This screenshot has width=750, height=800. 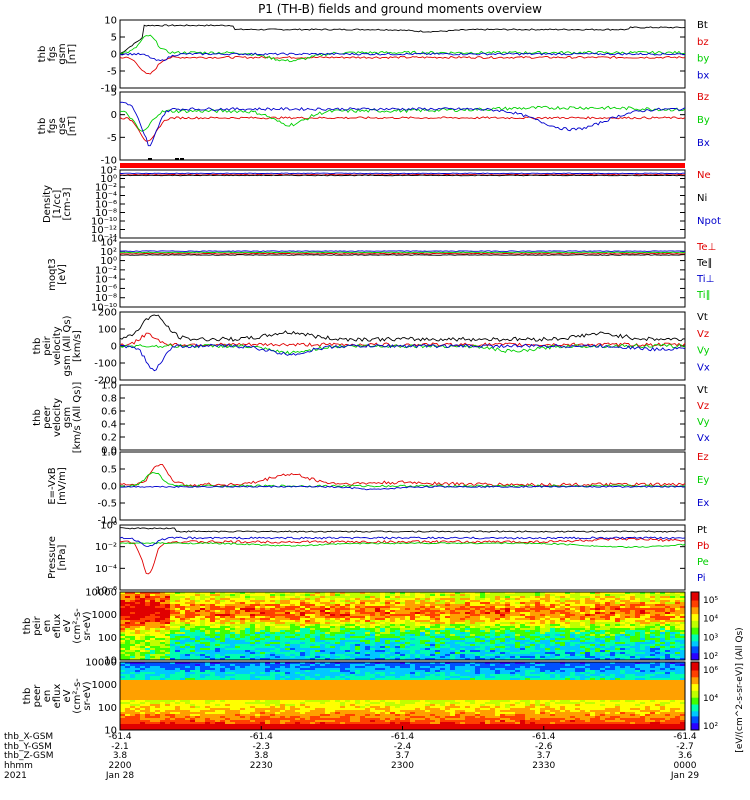 What do you see at coordinates (62, 53) in the screenshot?
I see `y-axis-label: gsm` at bounding box center [62, 53].